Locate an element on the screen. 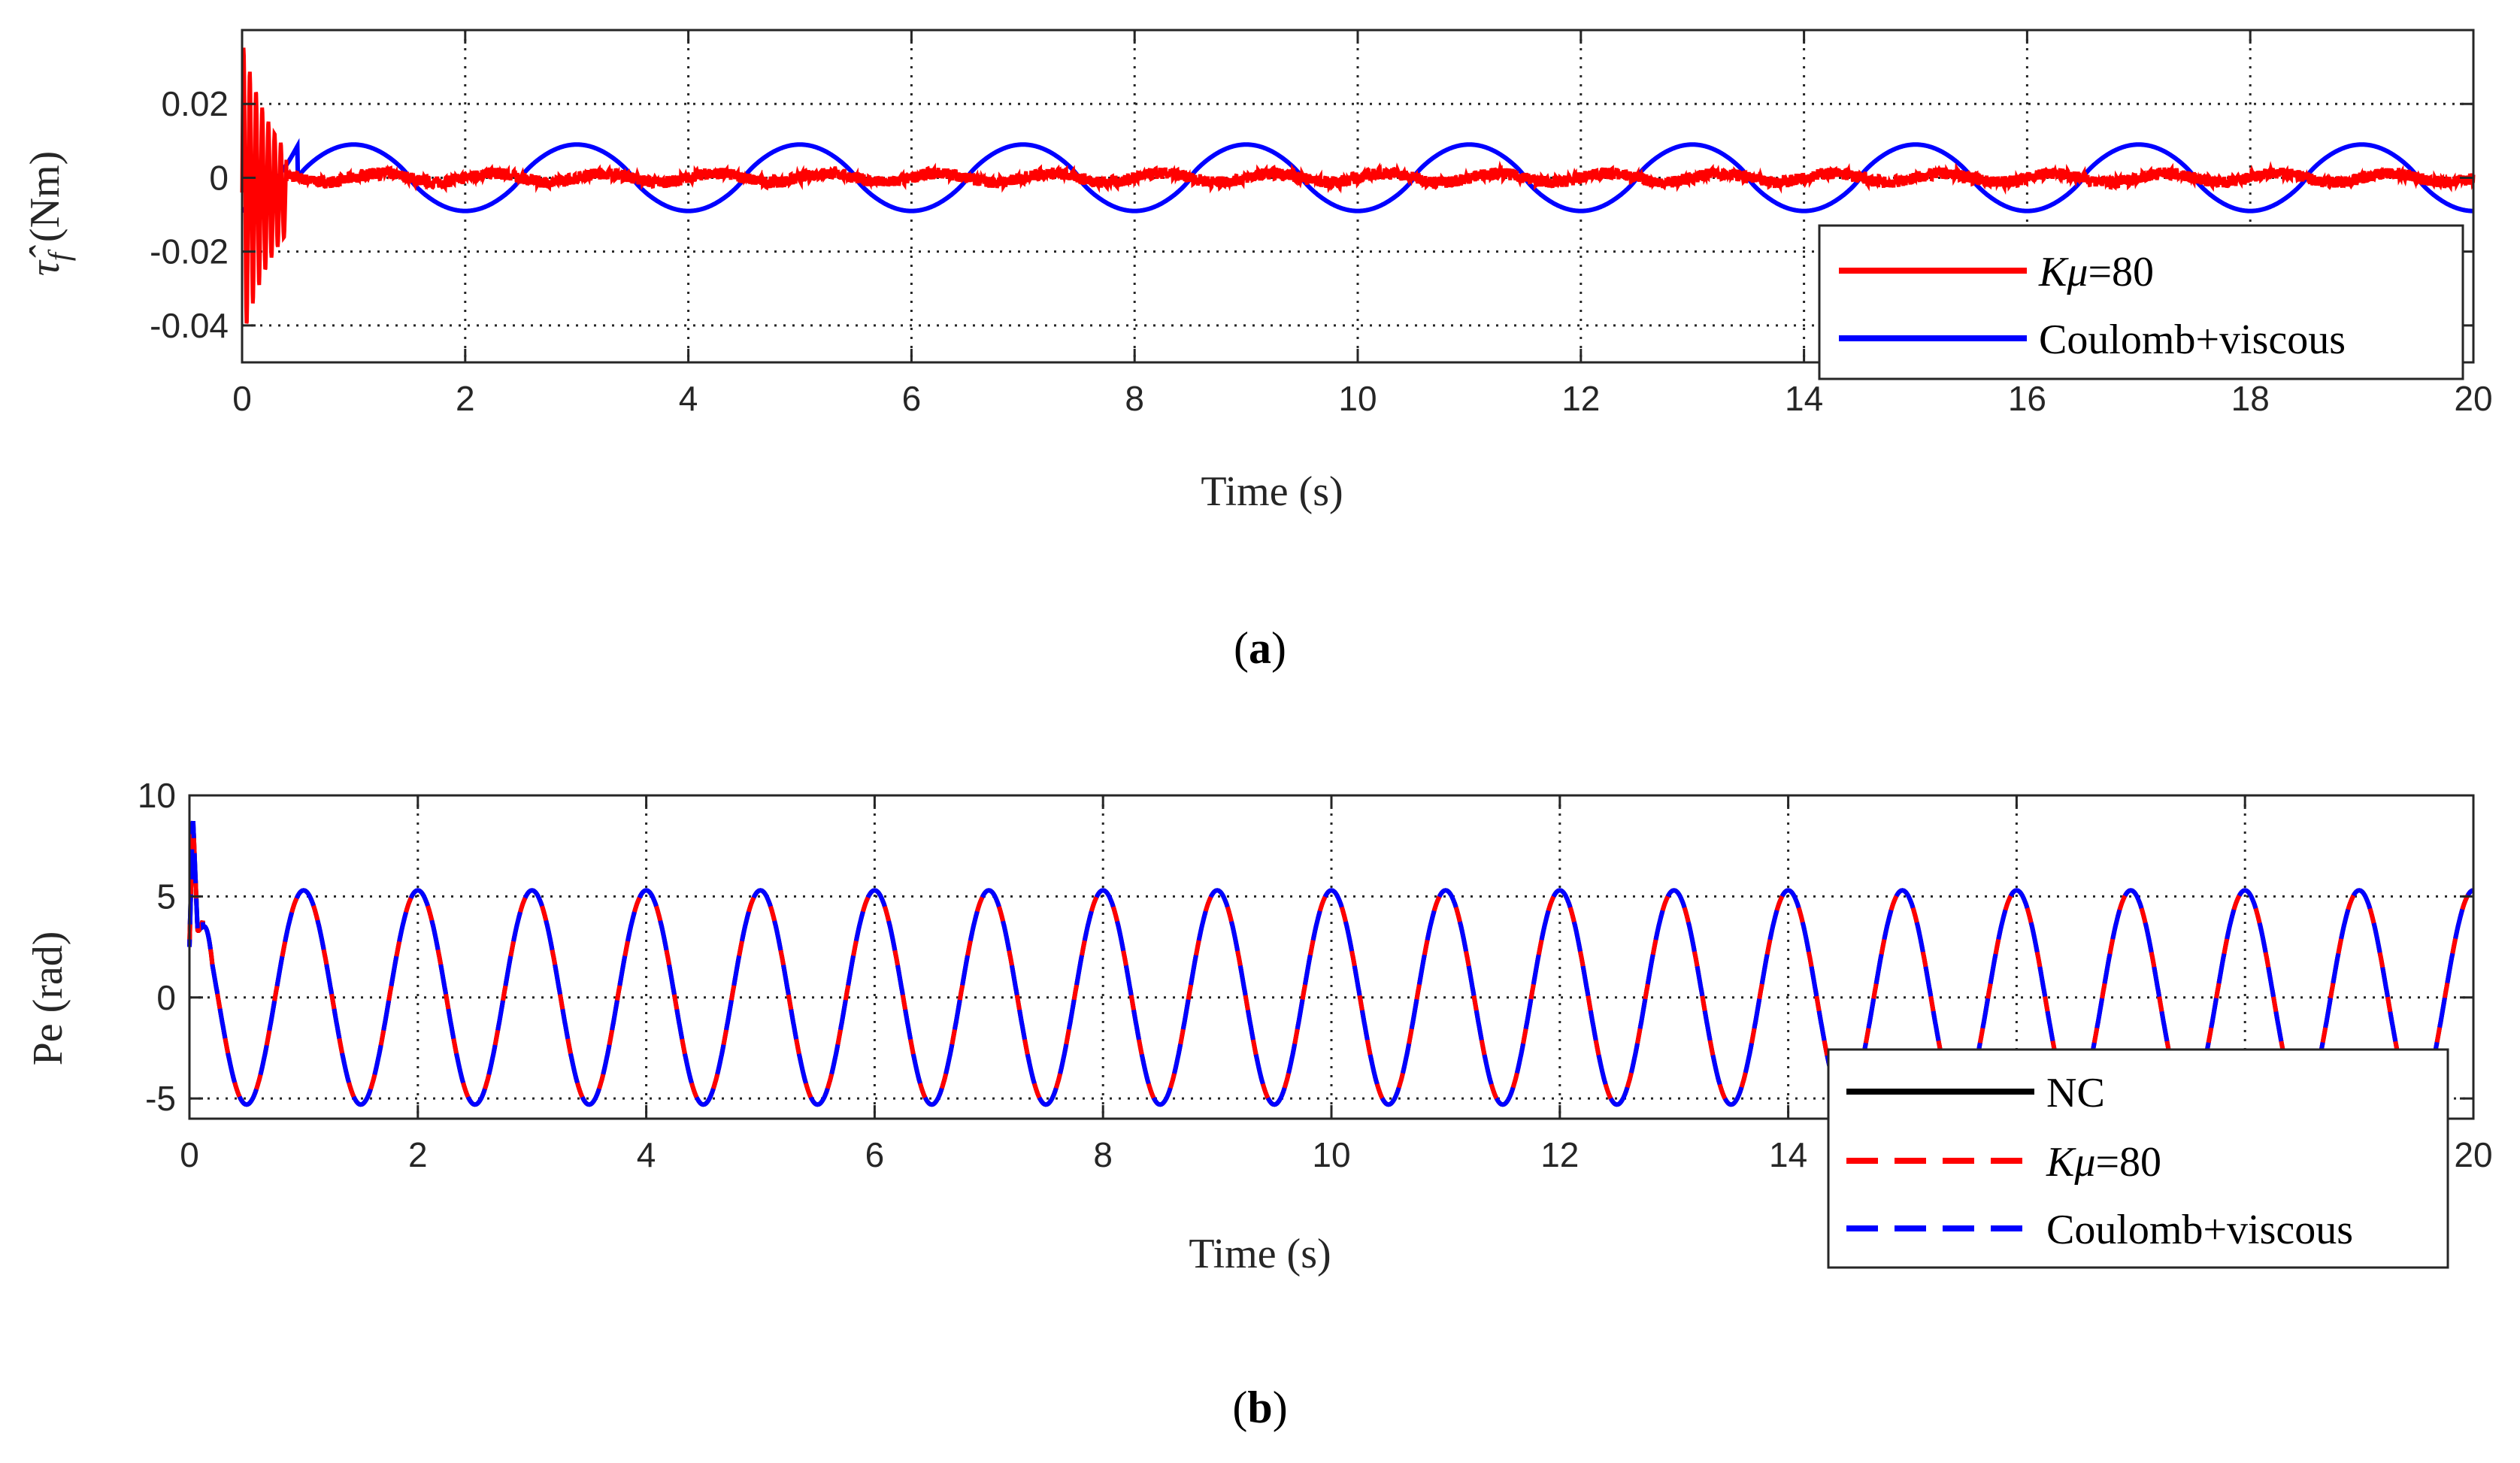 This screenshot has width=2520, height=1463. series-line-coulomb-viscous is located at coordinates (1357, 176).